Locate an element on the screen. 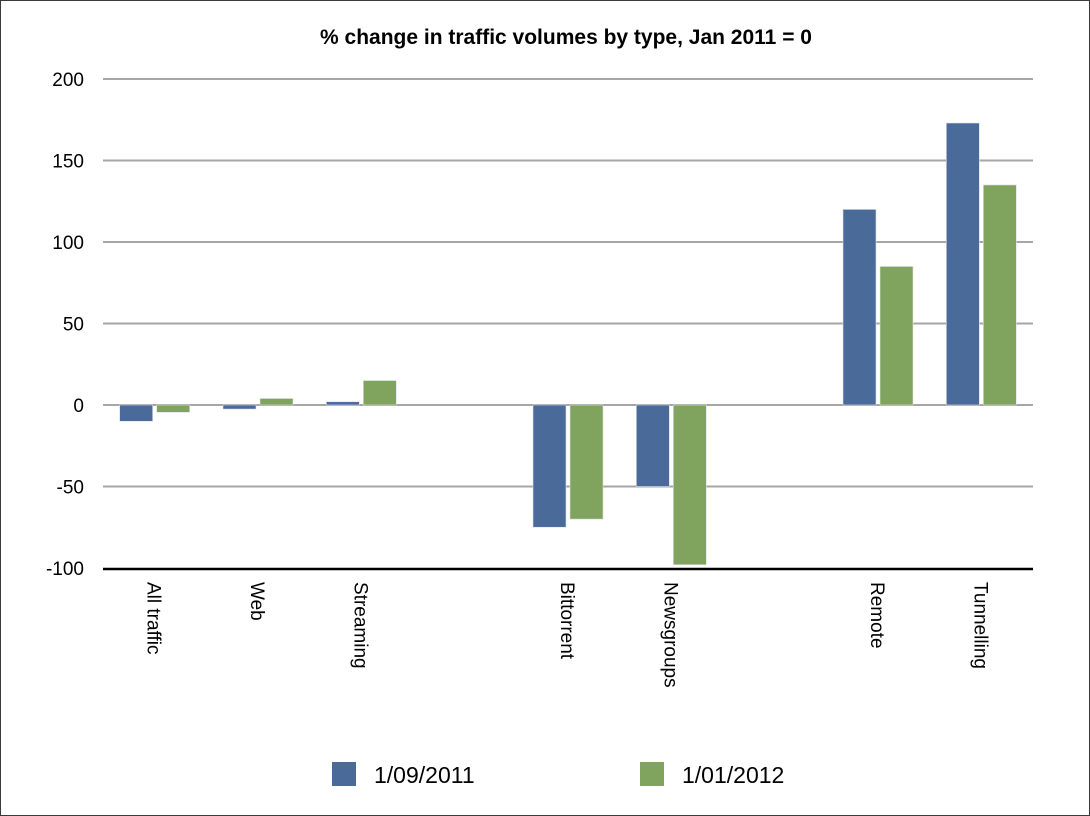  y-tick-label: 50 is located at coordinates (73, 325).